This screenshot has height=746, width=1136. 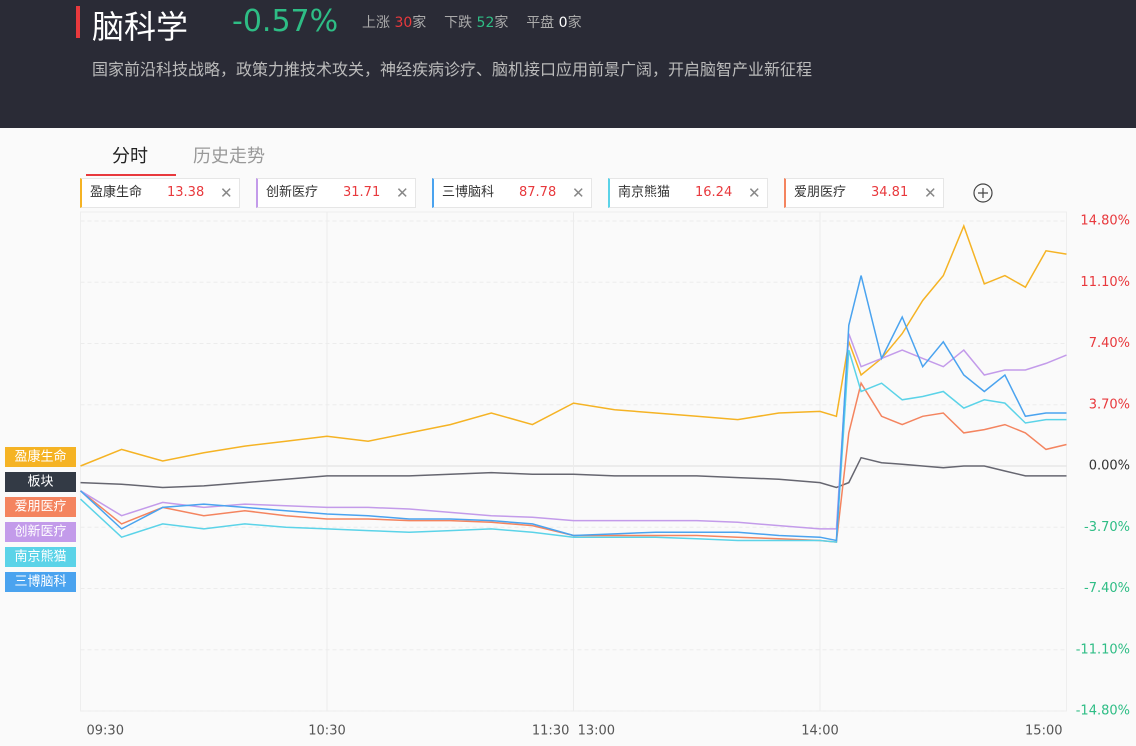 What do you see at coordinates (538, 192) in the screenshot?
I see `chip-price: 87.78` at bounding box center [538, 192].